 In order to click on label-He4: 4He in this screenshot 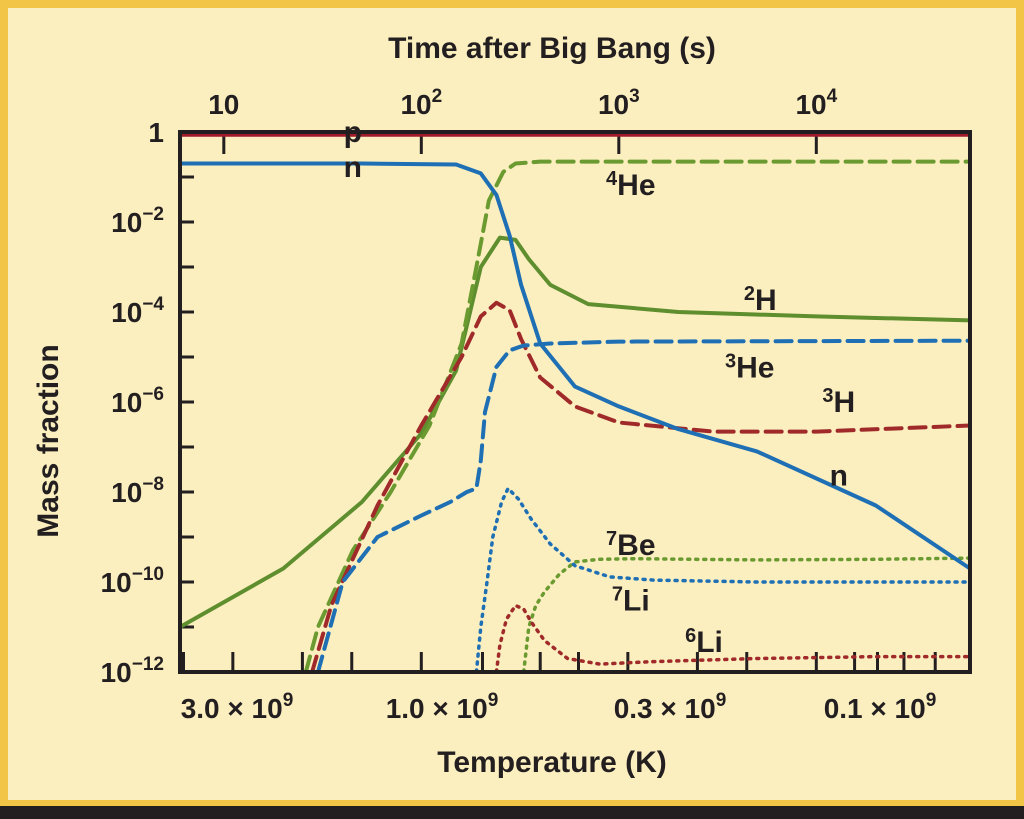, I will do `click(630, 185)`.